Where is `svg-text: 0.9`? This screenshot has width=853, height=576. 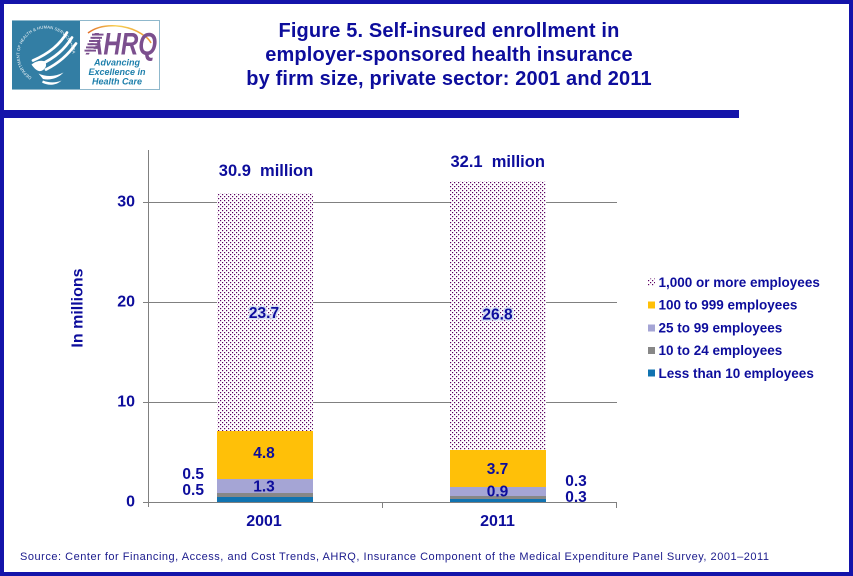 svg-text: 0.9 is located at coordinates (498, 492).